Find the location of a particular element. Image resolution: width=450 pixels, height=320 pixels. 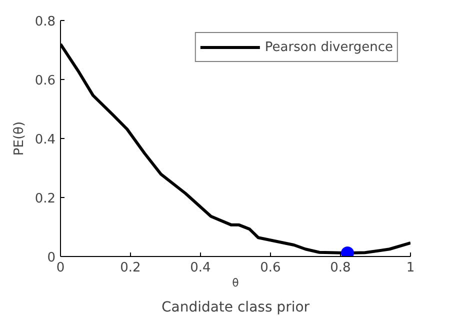

text: Candidate class prior is located at coordinates (235, 308).